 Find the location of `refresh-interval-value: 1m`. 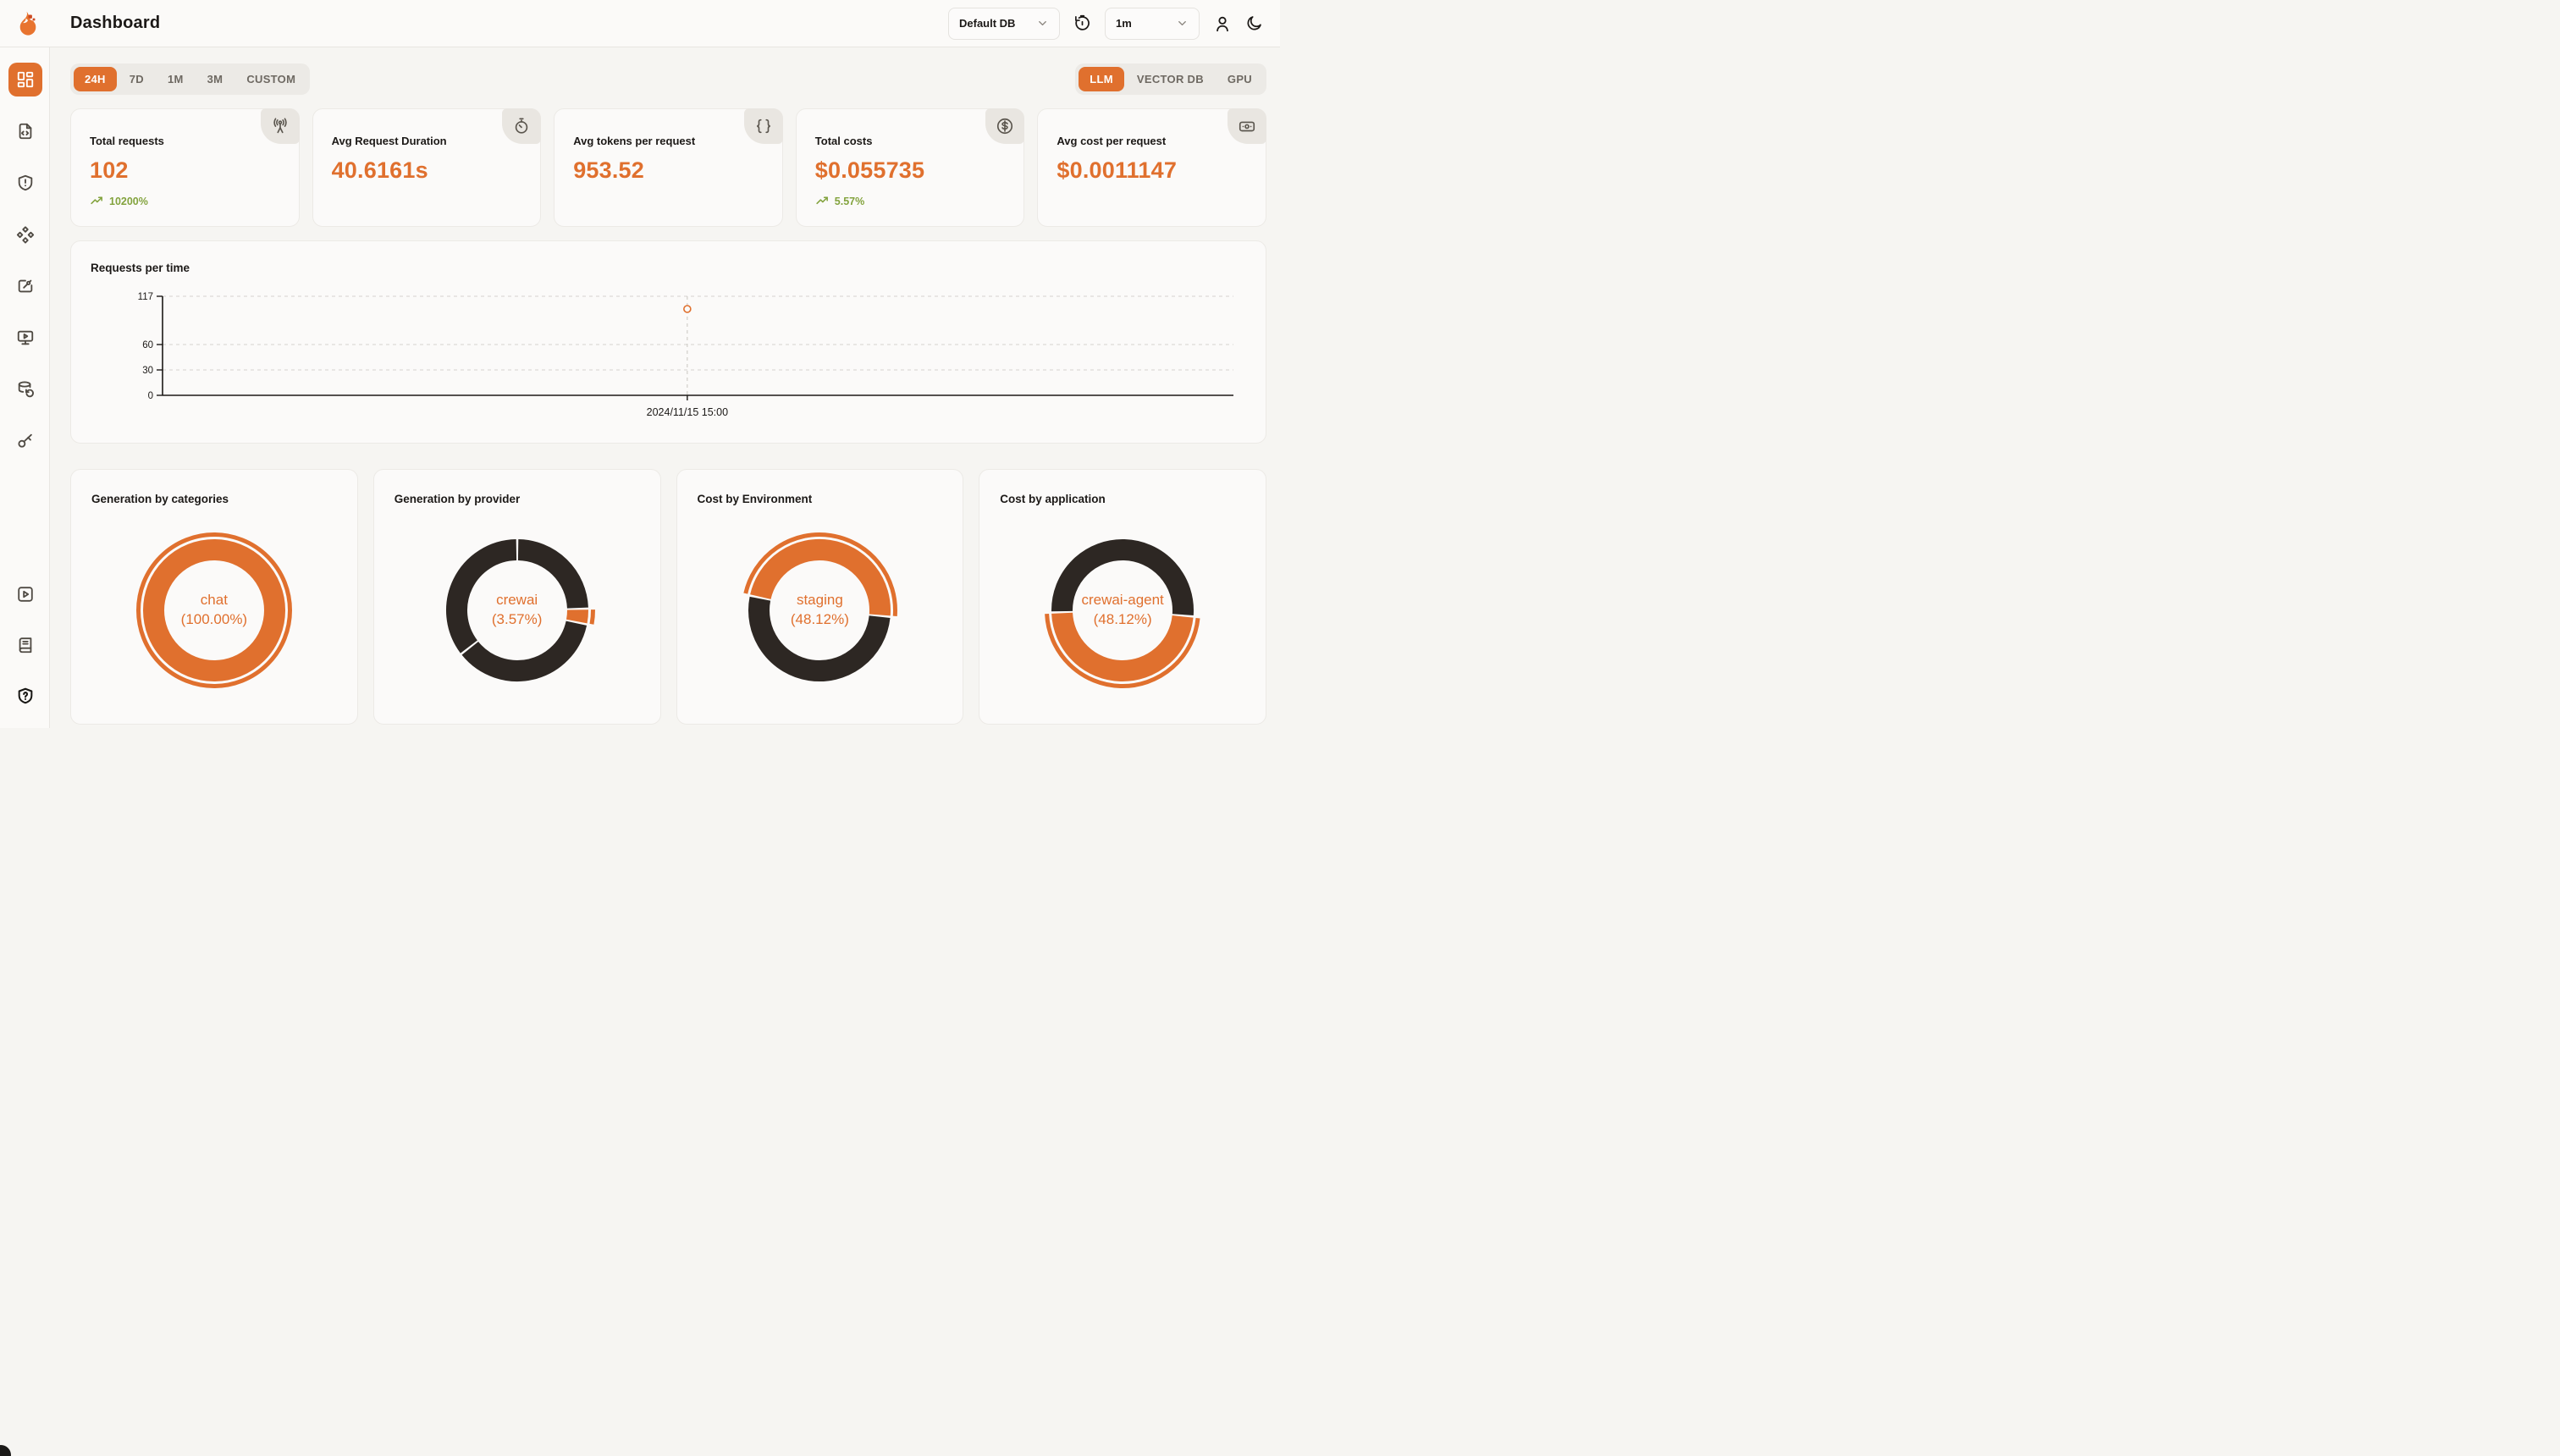

refresh-interval-value: 1m is located at coordinates (1124, 23).